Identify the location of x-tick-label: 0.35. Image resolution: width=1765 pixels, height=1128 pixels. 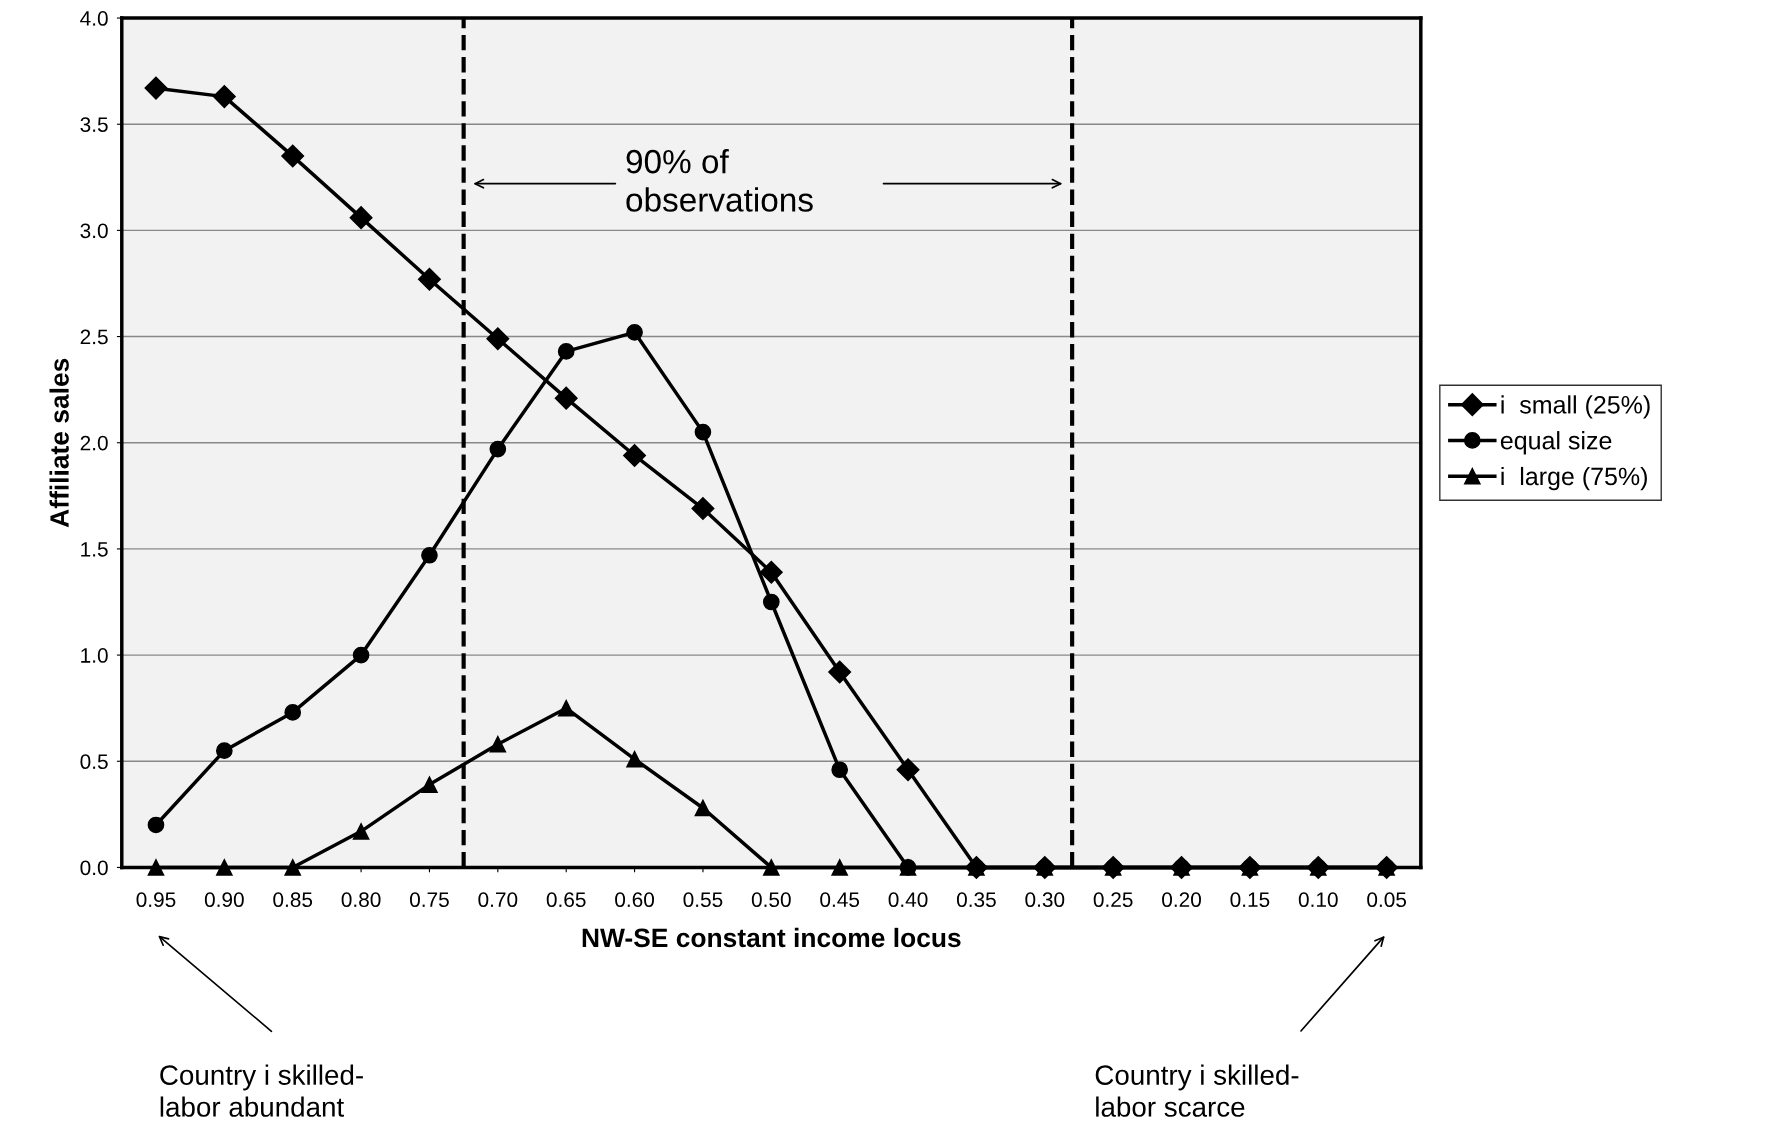
(976, 900).